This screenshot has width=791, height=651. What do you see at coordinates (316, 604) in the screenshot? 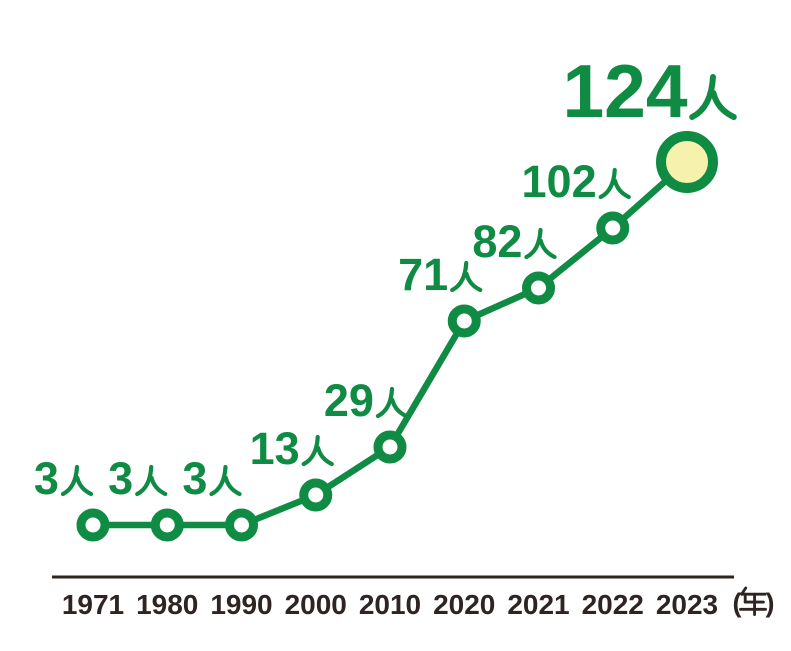
I see `x-tick-label: 2000` at bounding box center [316, 604].